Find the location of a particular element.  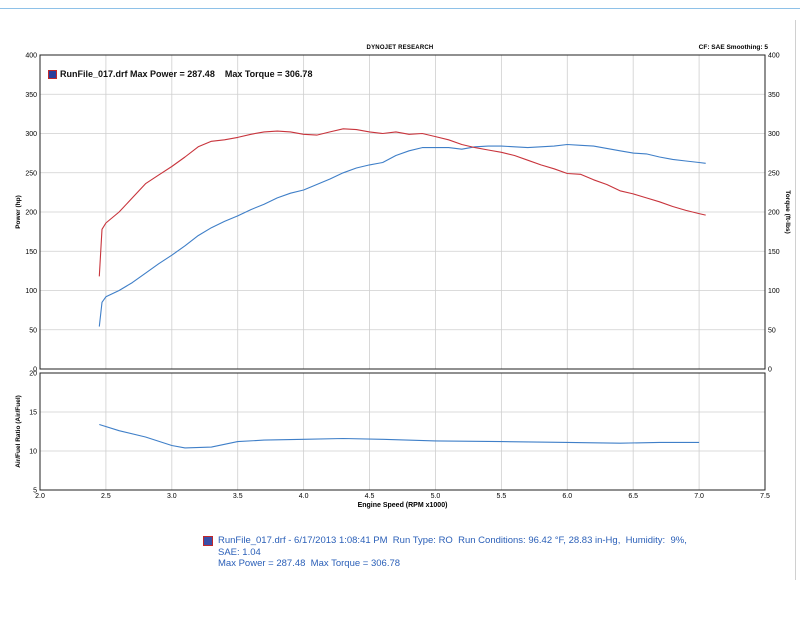

y-tick-label-torque: 250 is located at coordinates (774, 173).